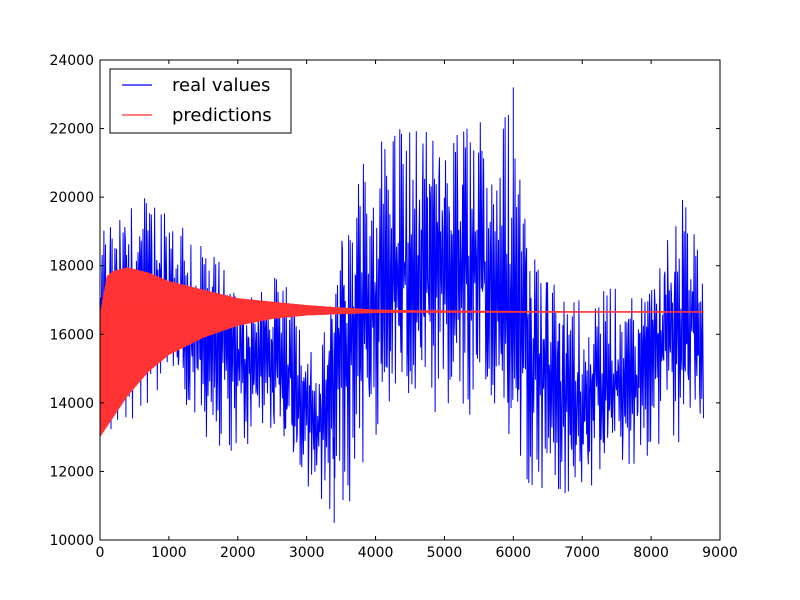 The height and width of the screenshot is (600, 800). I want to click on x-tick-label: 5000, so click(445, 553).